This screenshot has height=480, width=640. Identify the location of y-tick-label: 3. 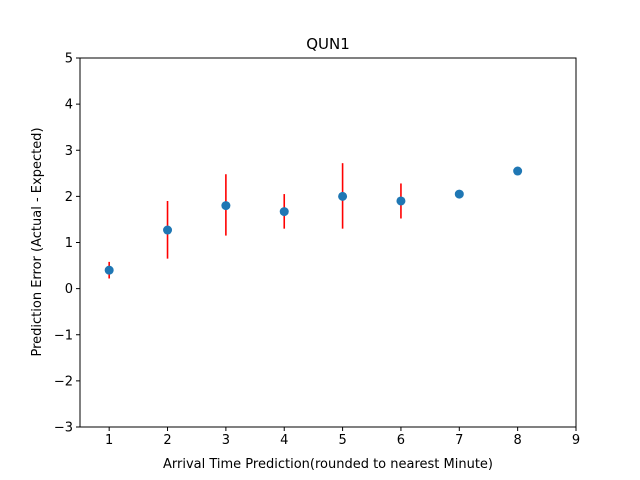
(69, 151).